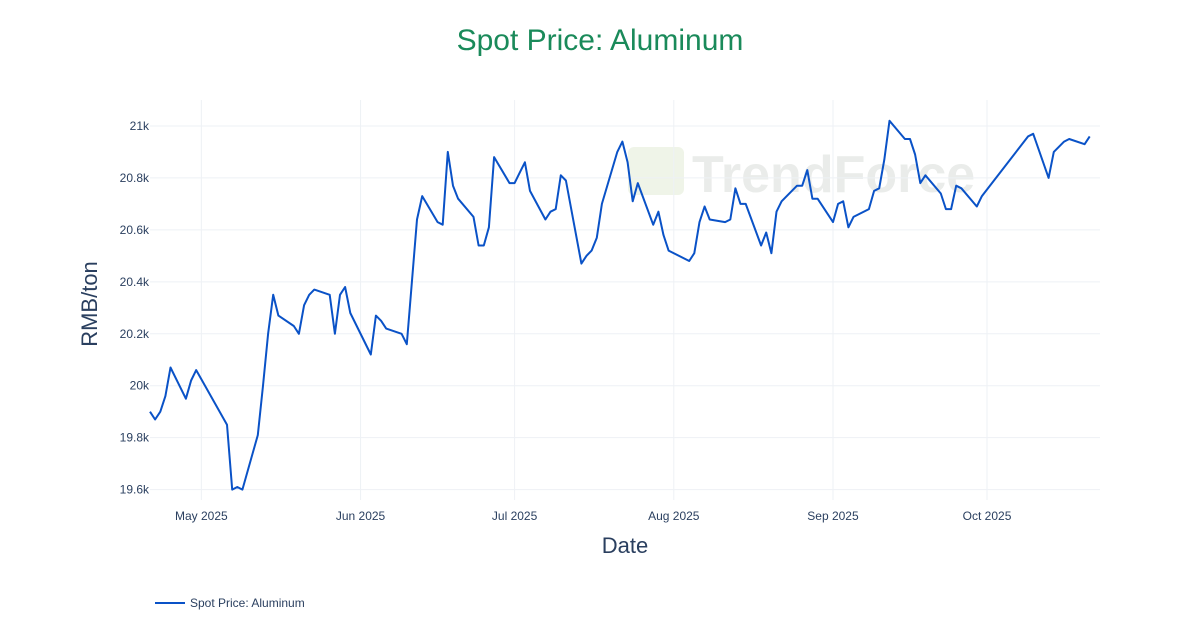 The height and width of the screenshot is (630, 1200). Describe the element at coordinates (135, 334) in the screenshot. I see `y-tick-label: 20.2k` at that location.